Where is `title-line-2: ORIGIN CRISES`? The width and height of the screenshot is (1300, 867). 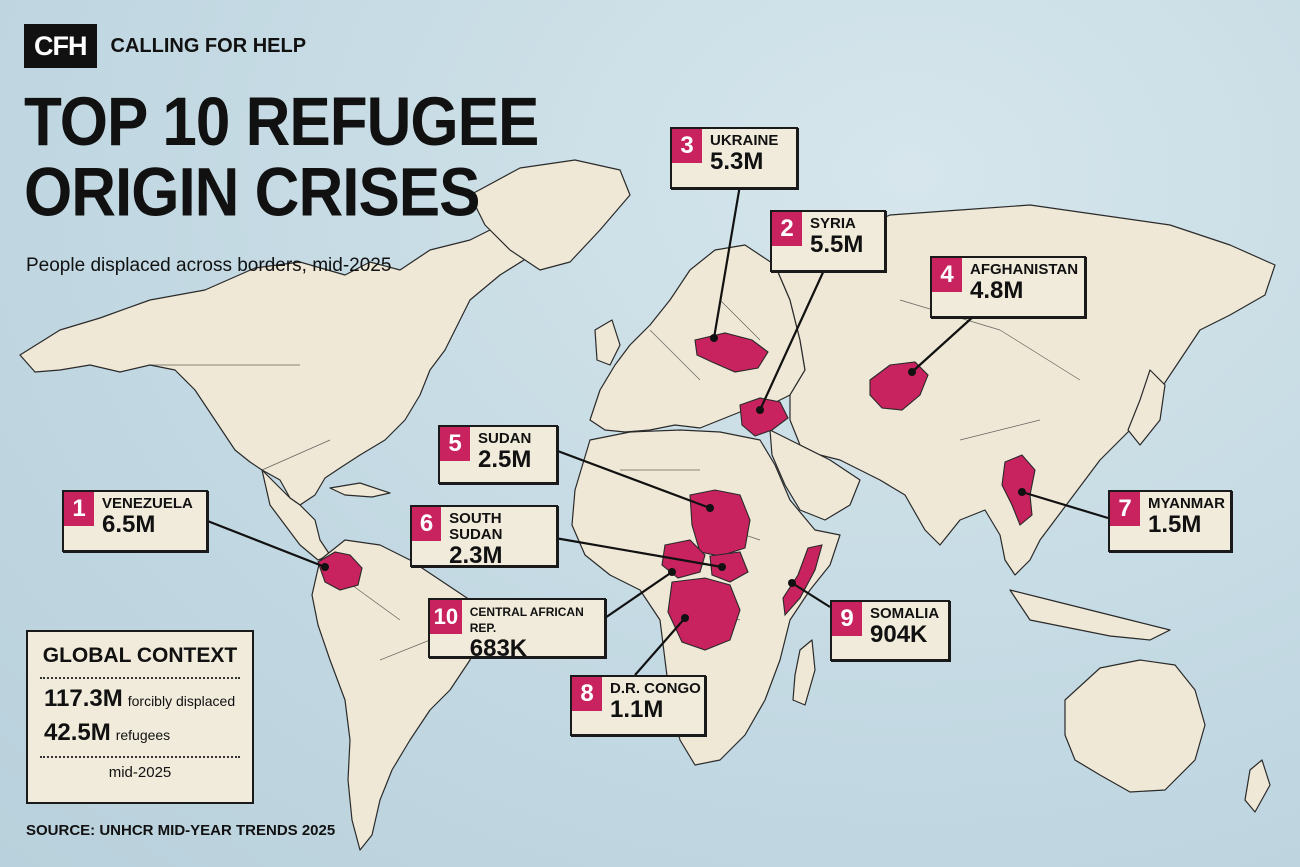 title-line-2: ORIGIN CRISES is located at coordinates (252, 193).